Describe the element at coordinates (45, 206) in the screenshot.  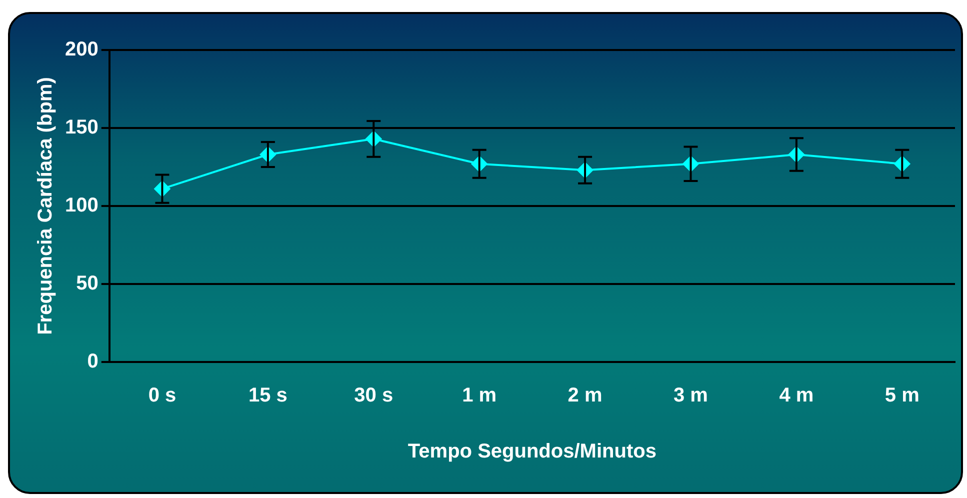
I see `y-axis-title: Frequencia Cardíaca (bpm)` at that location.